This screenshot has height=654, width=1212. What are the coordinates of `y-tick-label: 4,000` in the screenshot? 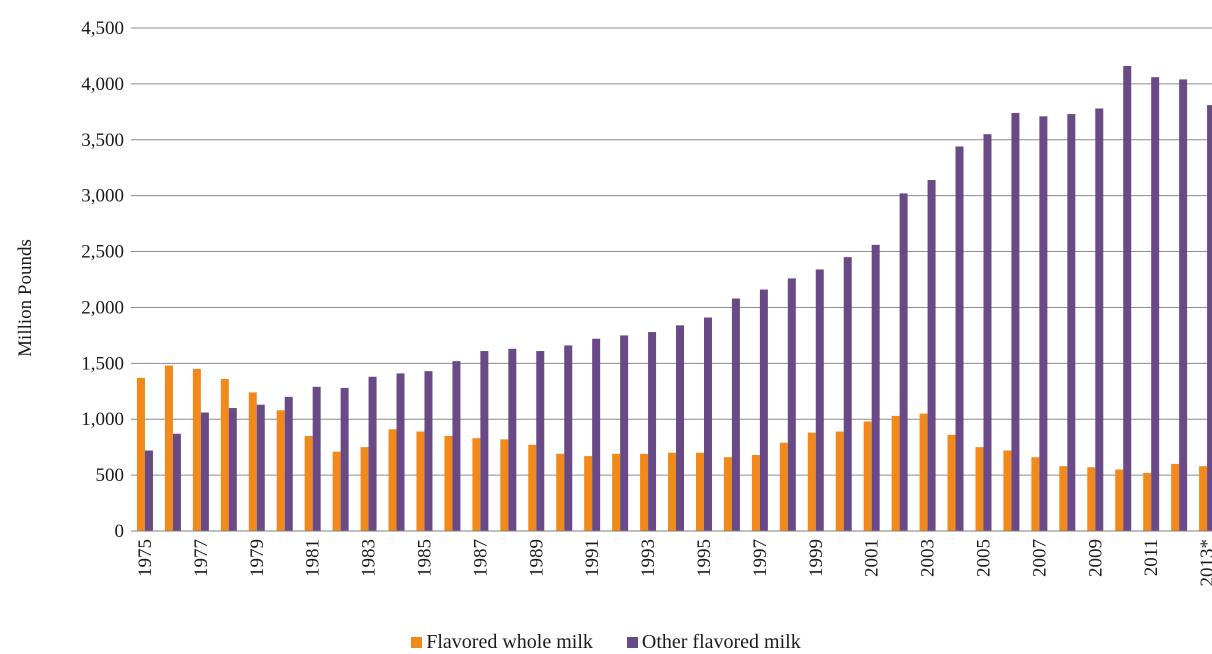 It's located at (102, 84).